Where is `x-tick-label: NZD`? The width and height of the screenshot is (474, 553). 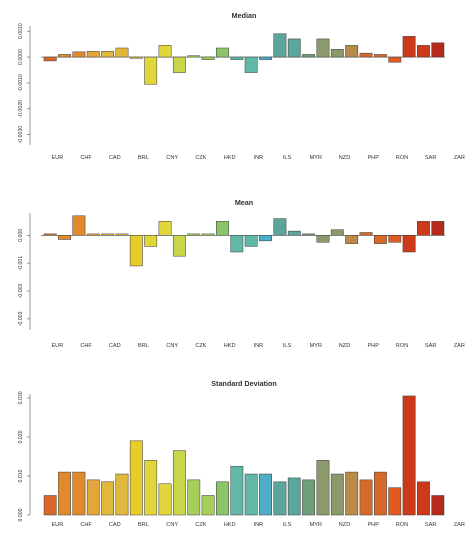 x-tick-label: NZD is located at coordinates (345, 346).